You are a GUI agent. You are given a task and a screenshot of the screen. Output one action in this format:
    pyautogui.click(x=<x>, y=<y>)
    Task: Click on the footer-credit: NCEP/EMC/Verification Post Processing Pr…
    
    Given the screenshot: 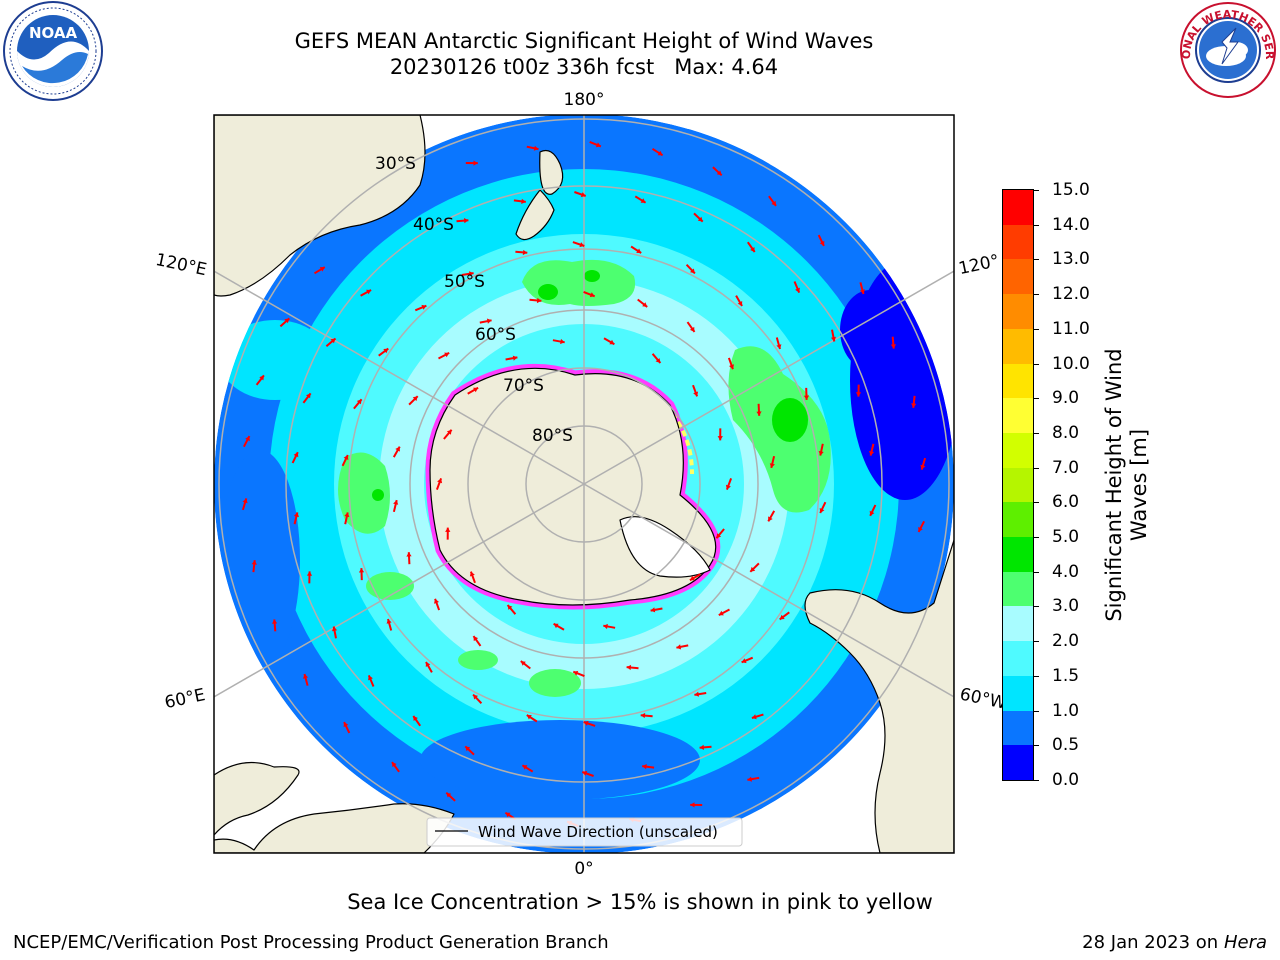 What is the action you would take?
    pyautogui.click(x=311, y=942)
    